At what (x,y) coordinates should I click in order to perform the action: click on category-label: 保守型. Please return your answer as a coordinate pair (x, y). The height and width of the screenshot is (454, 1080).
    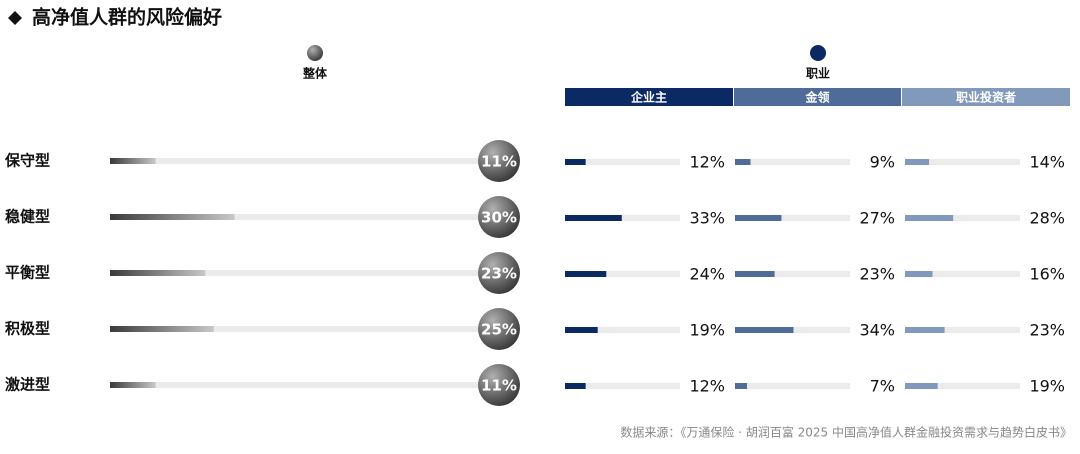
    Looking at the image, I should click on (27, 161).